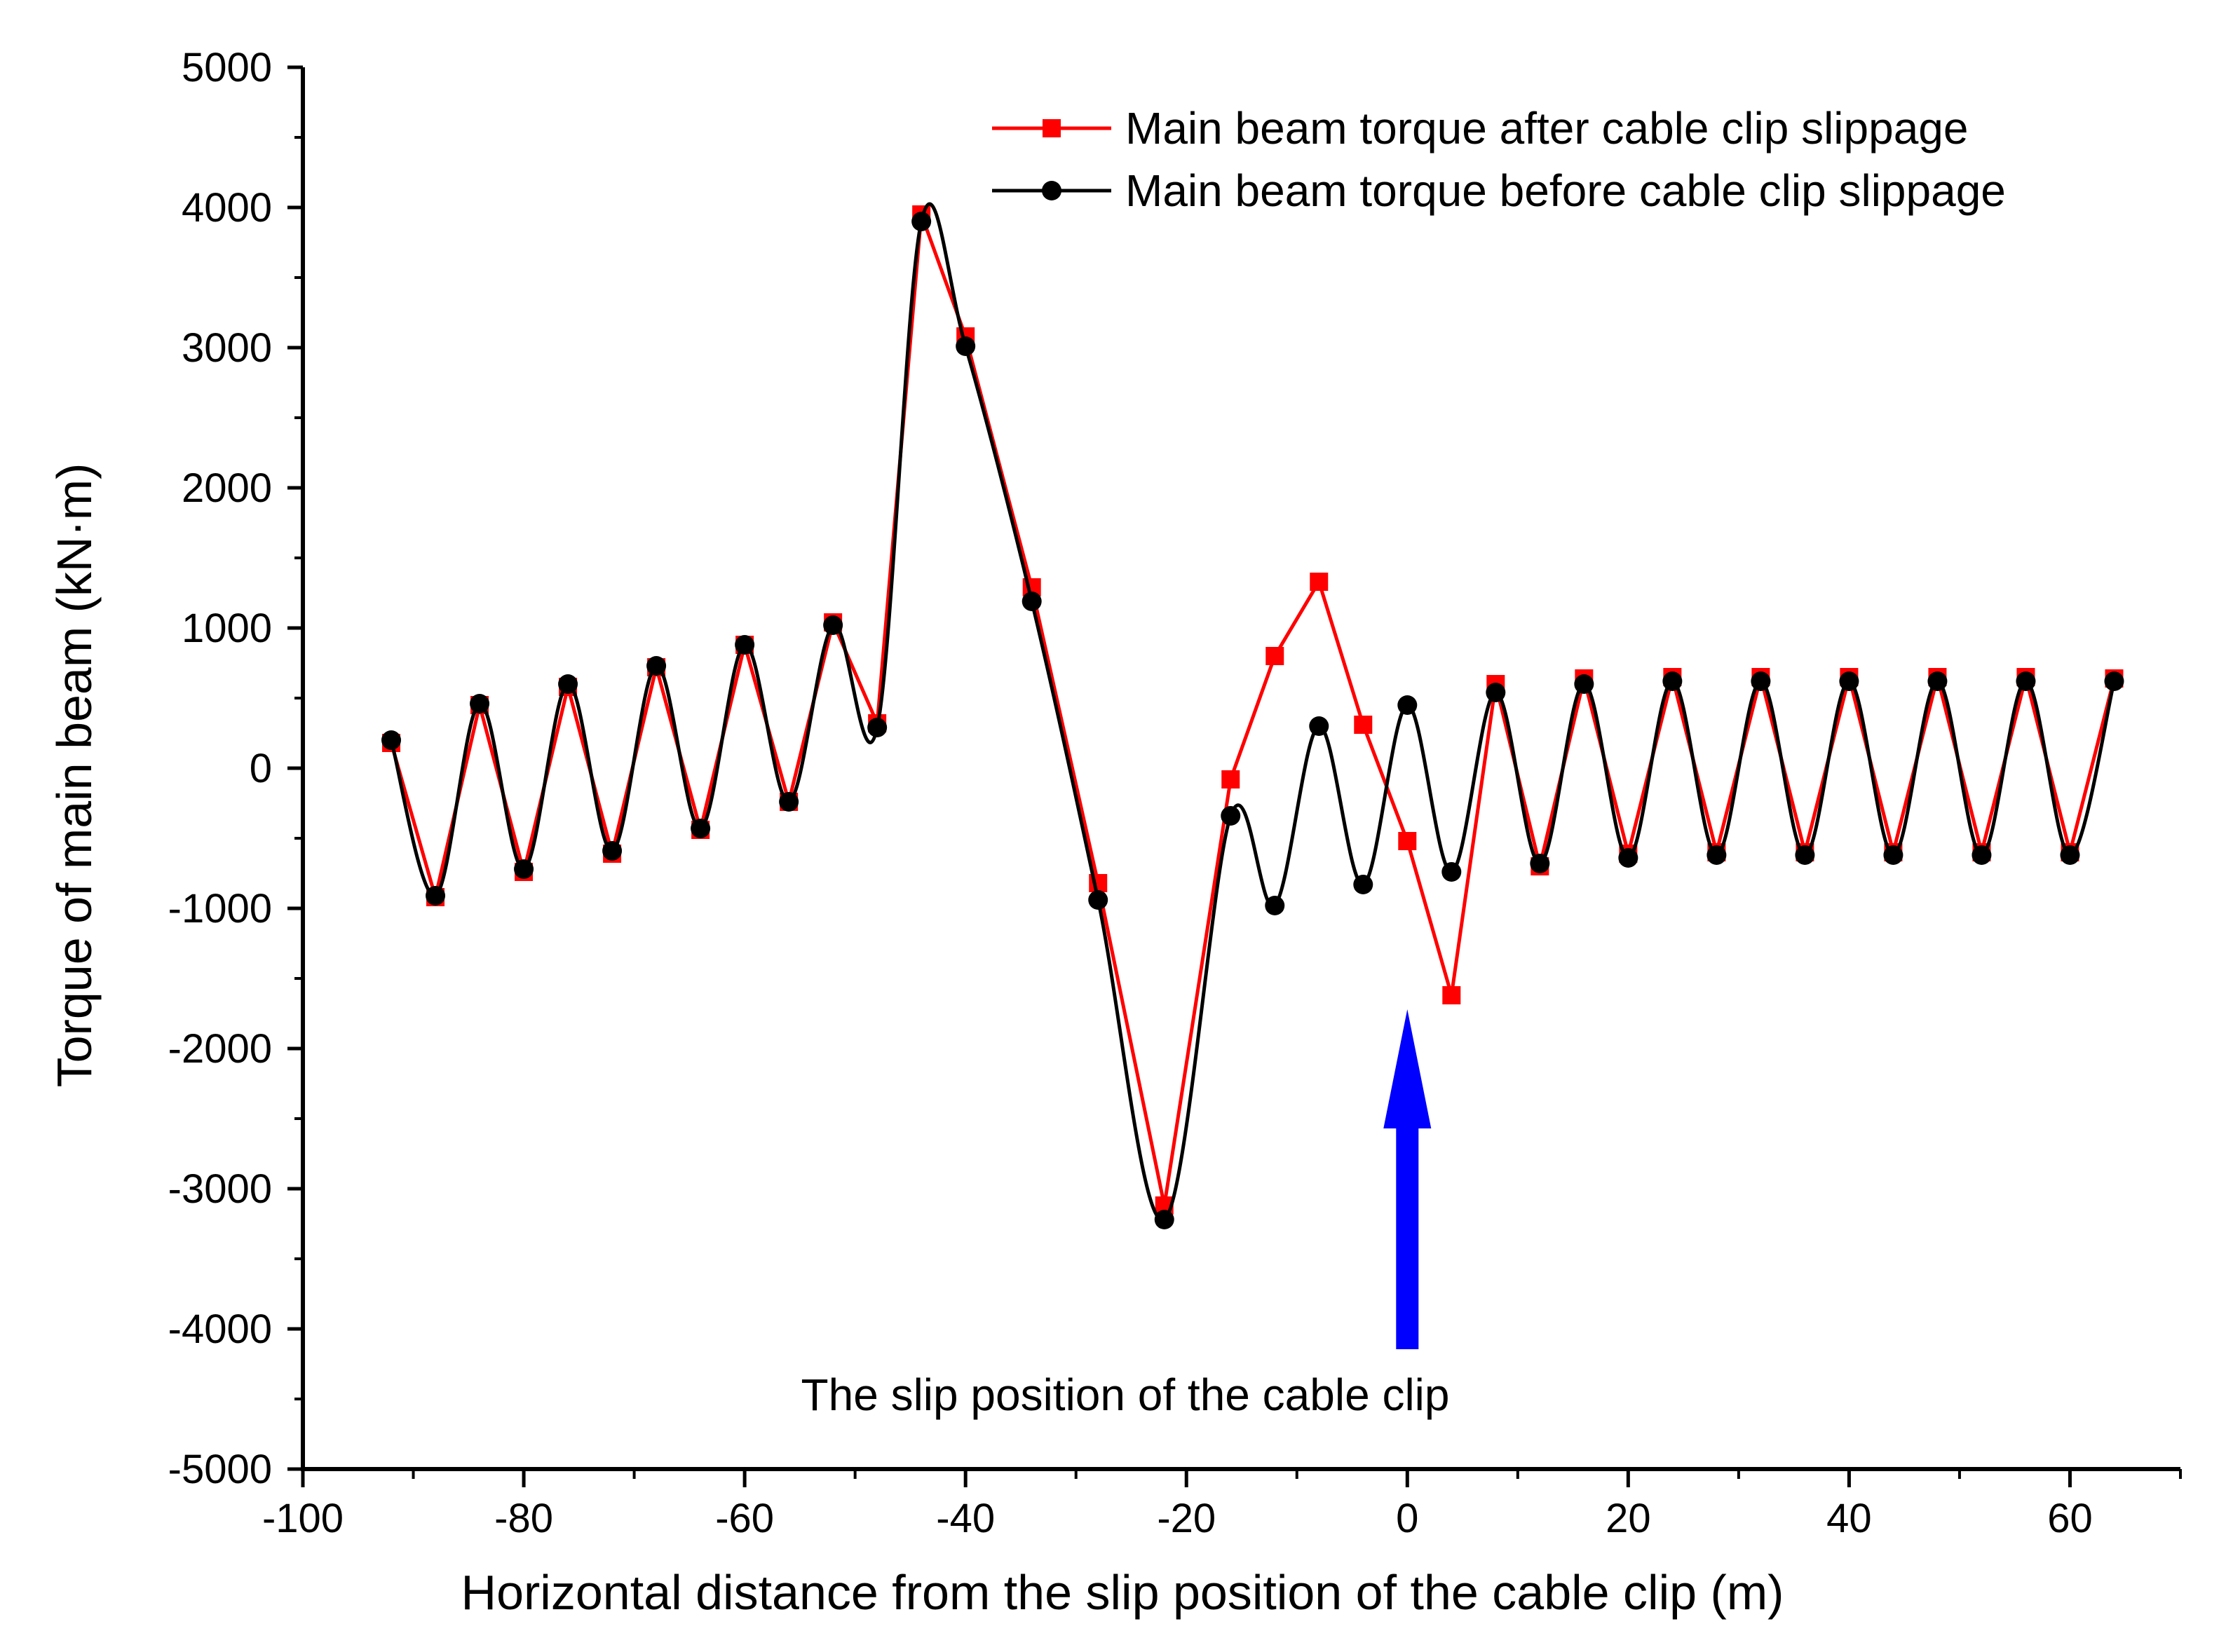 The image size is (2226, 1652). What do you see at coordinates (1408, 1179) in the screenshot?
I see `blue-arrow-icon` at bounding box center [1408, 1179].